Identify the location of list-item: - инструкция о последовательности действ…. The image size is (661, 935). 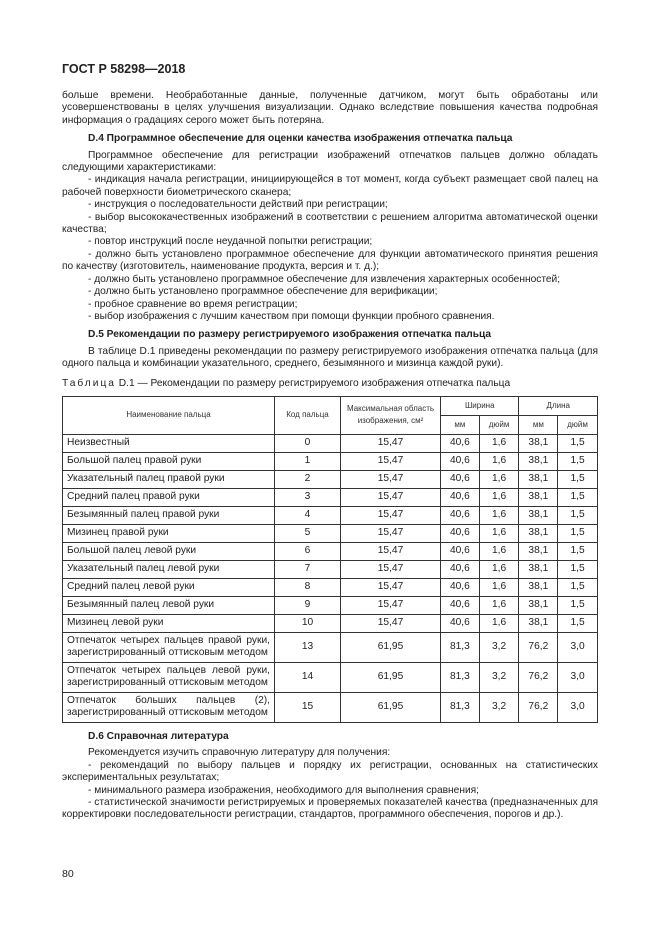
(238, 205).